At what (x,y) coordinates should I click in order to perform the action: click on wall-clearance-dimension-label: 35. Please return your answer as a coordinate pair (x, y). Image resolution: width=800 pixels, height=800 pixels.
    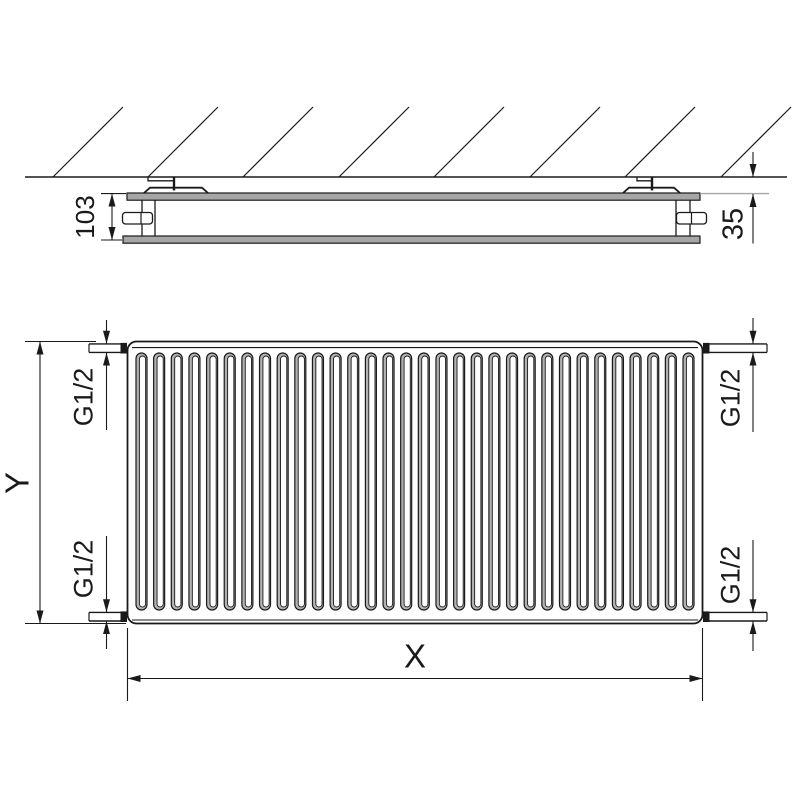
    Looking at the image, I should click on (733, 224).